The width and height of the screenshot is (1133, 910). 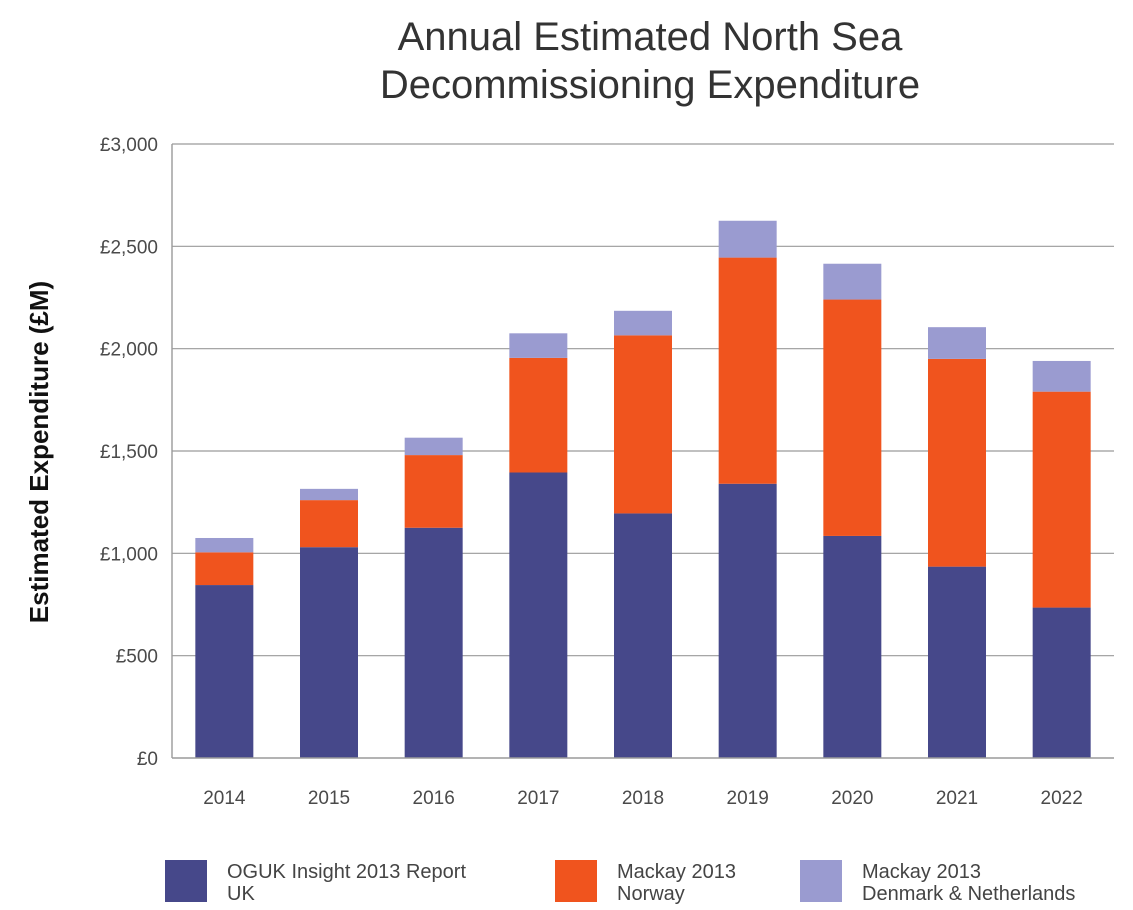 What do you see at coordinates (129, 145) in the screenshot?
I see `y-tick-label: £3,000` at bounding box center [129, 145].